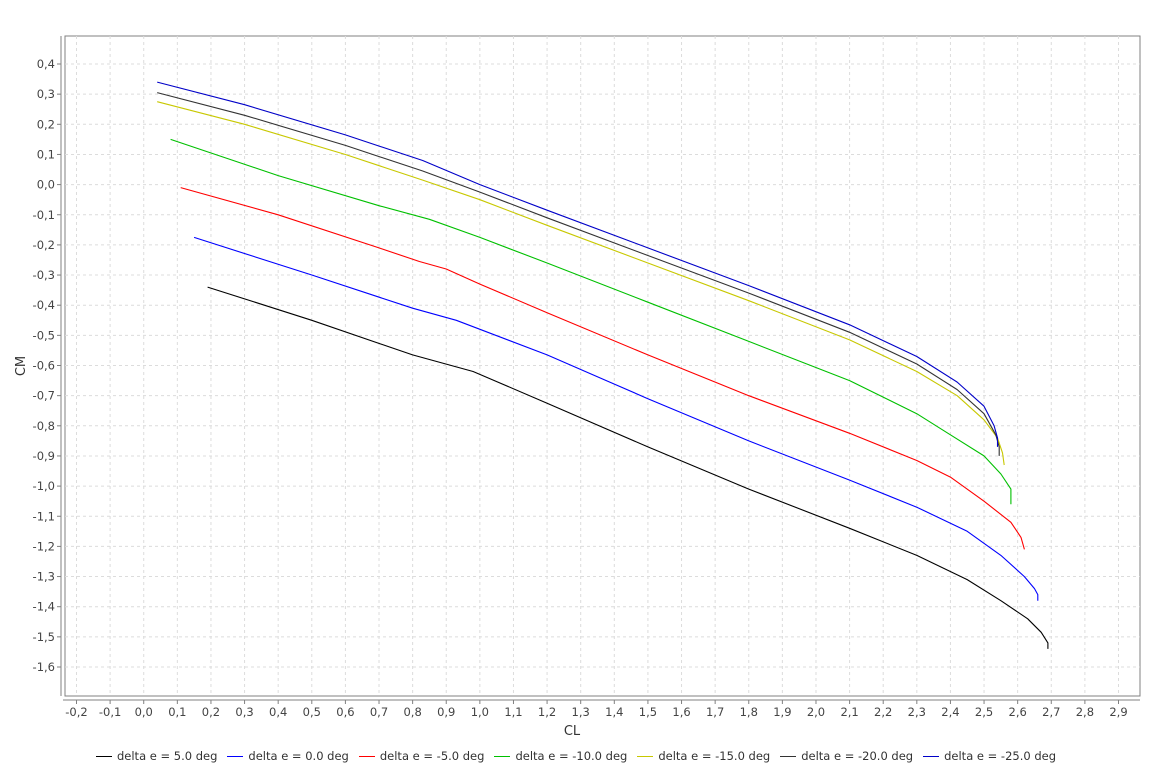  What do you see at coordinates (211, 712) in the screenshot?
I see `x-tick-label: 0,2` at bounding box center [211, 712].